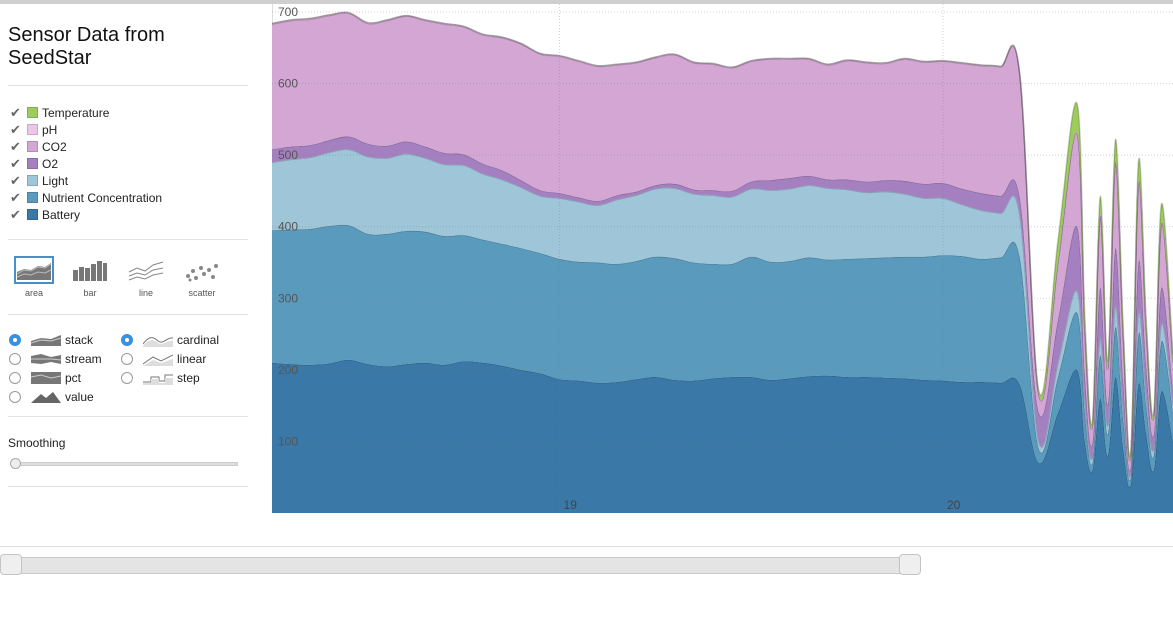 Image resolution: width=1173 pixels, height=637 pixels. What do you see at coordinates (188, 378) in the screenshot?
I see `option-label: step` at bounding box center [188, 378].